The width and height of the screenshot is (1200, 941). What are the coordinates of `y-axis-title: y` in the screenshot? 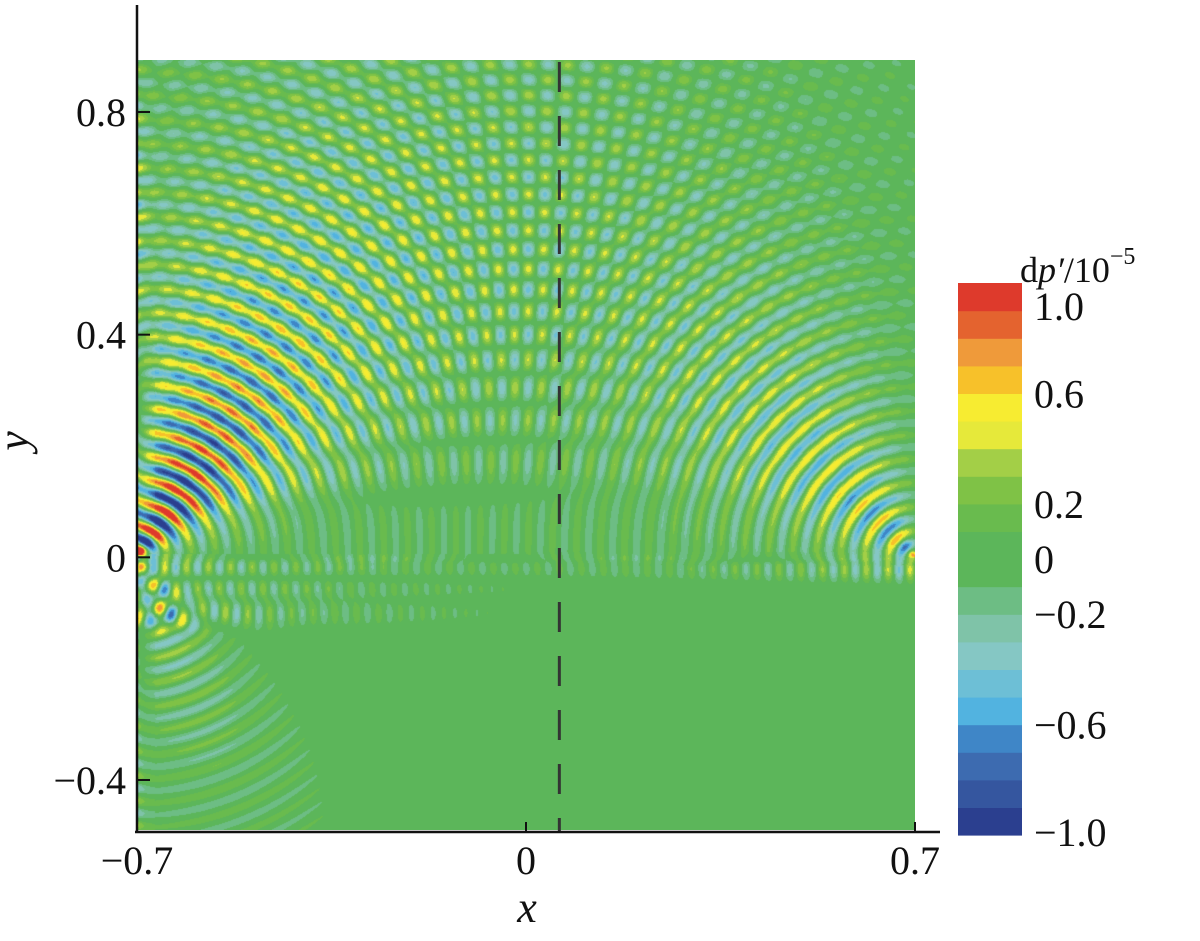 It's located at (19, 443).